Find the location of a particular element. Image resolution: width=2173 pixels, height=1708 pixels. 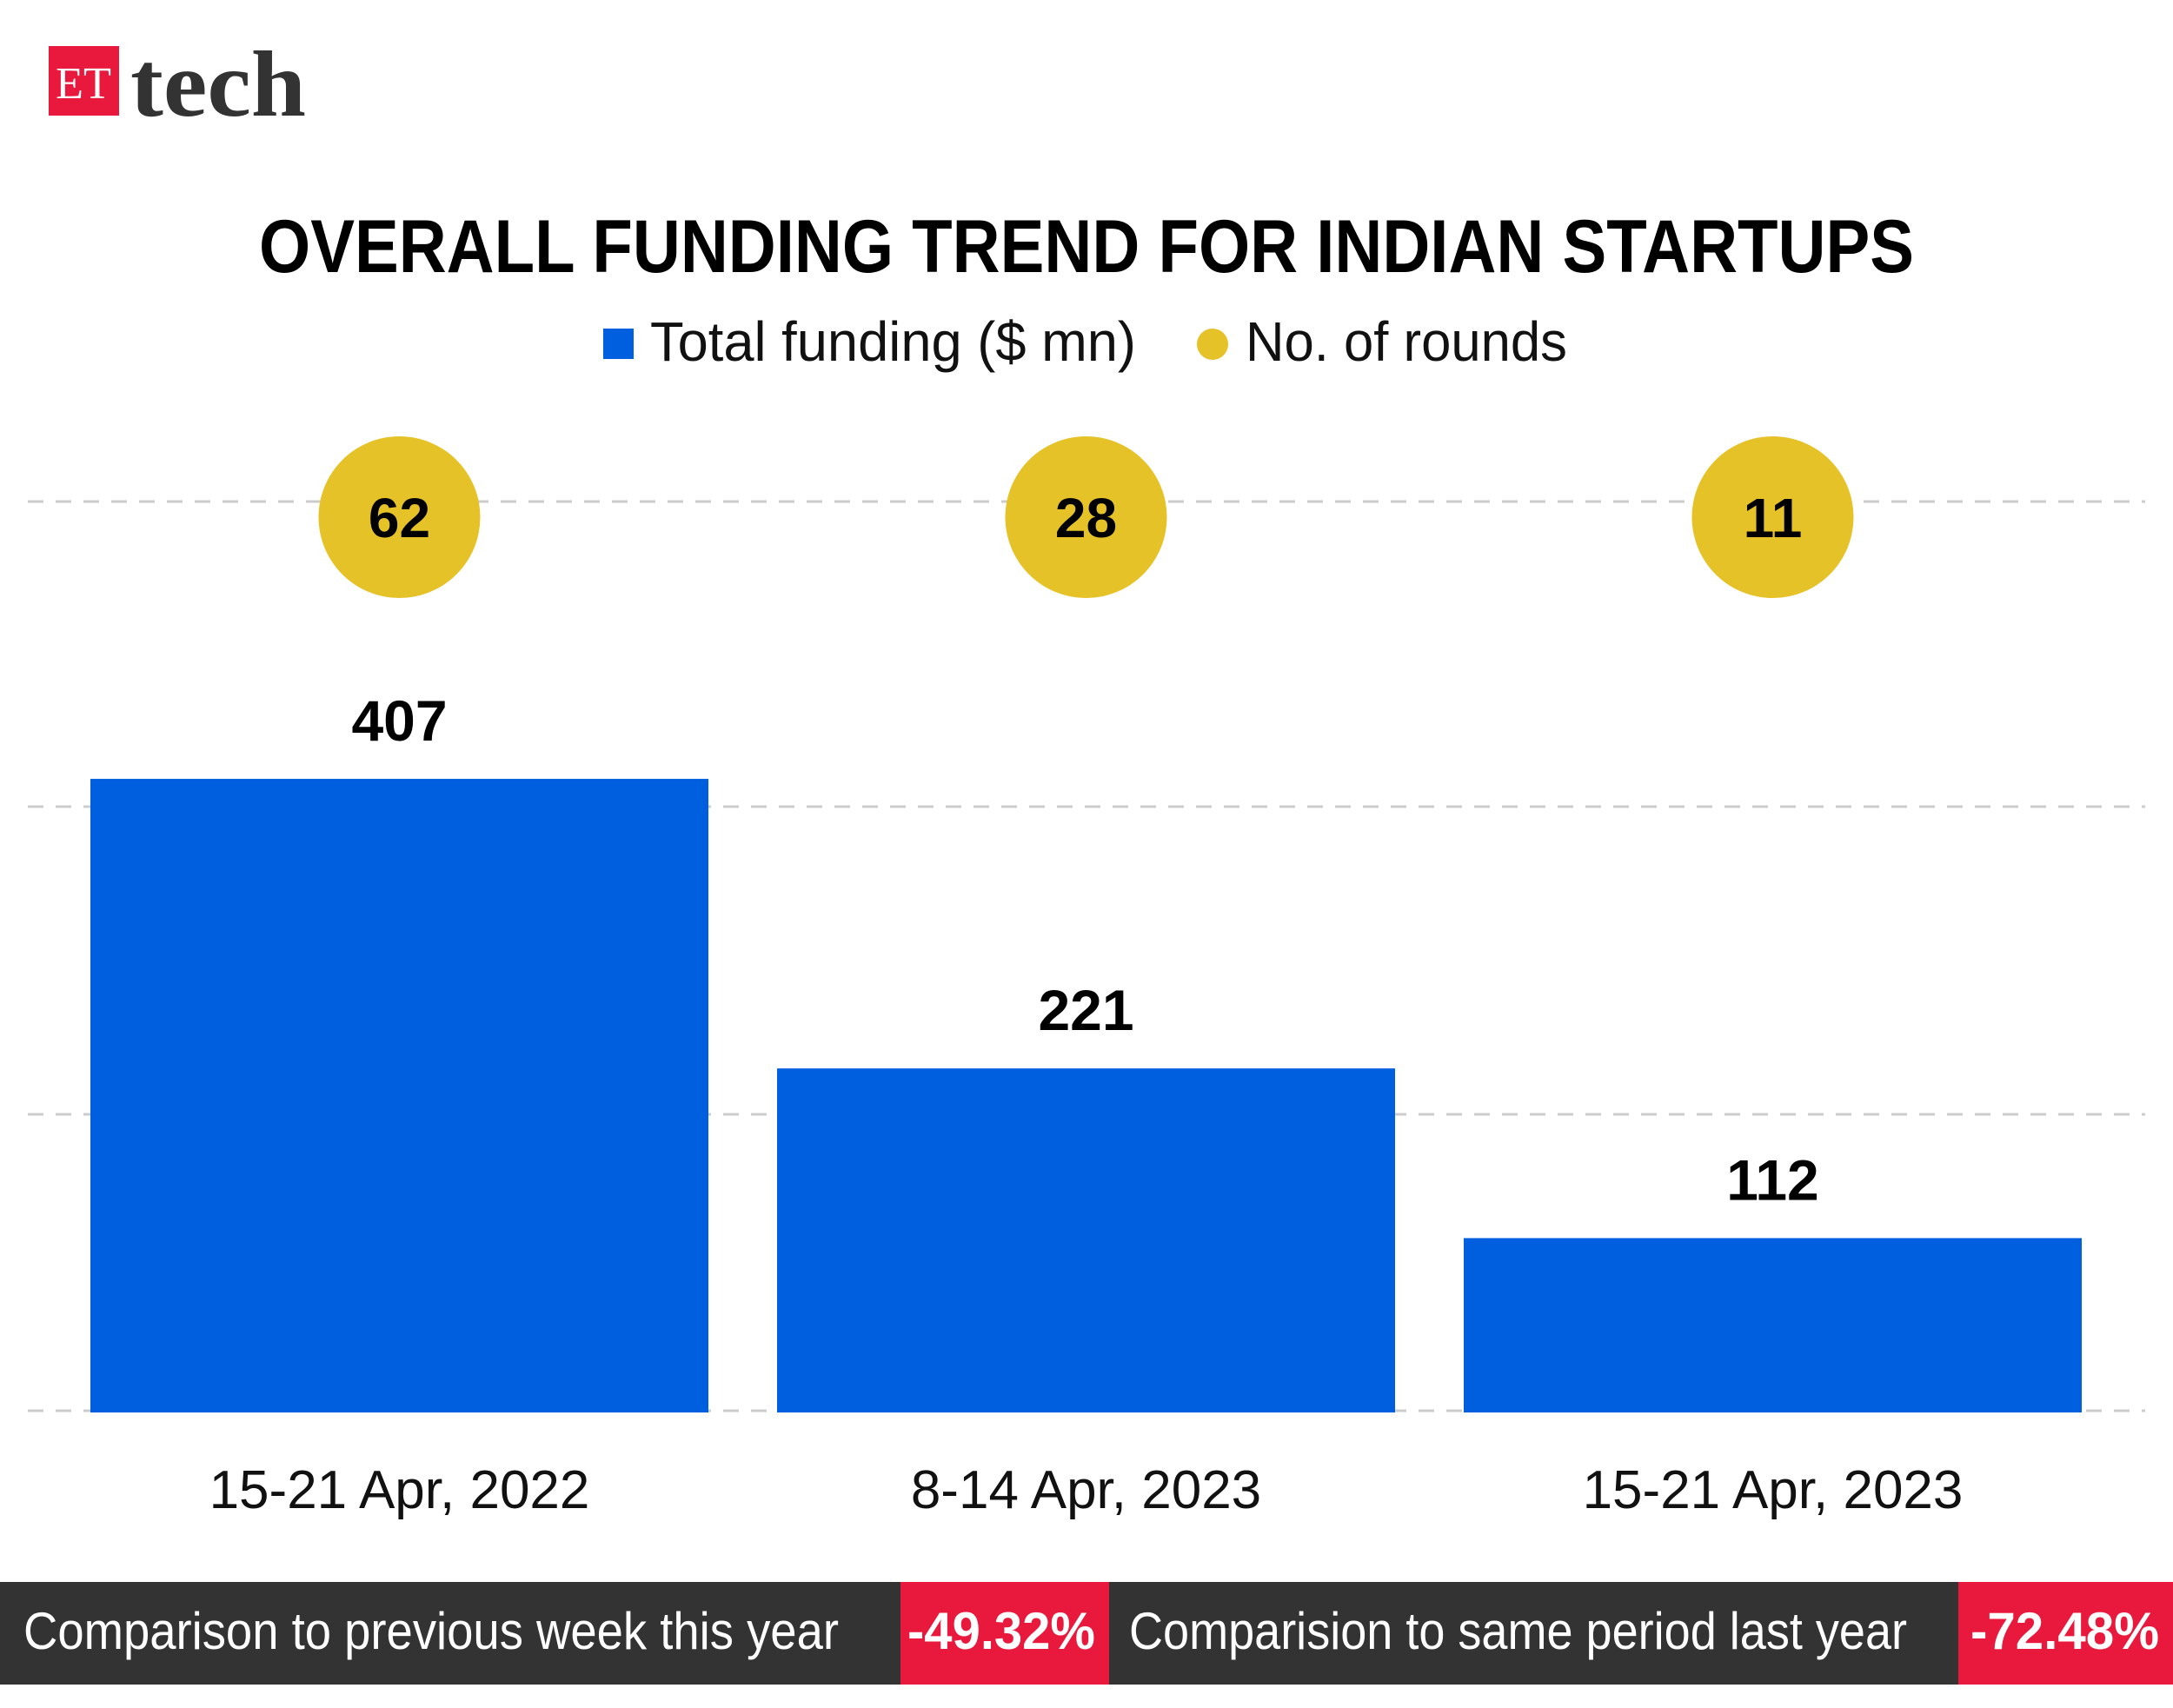

legend: Total funding ($ mn) No. of rounds is located at coordinates (1085, 341).